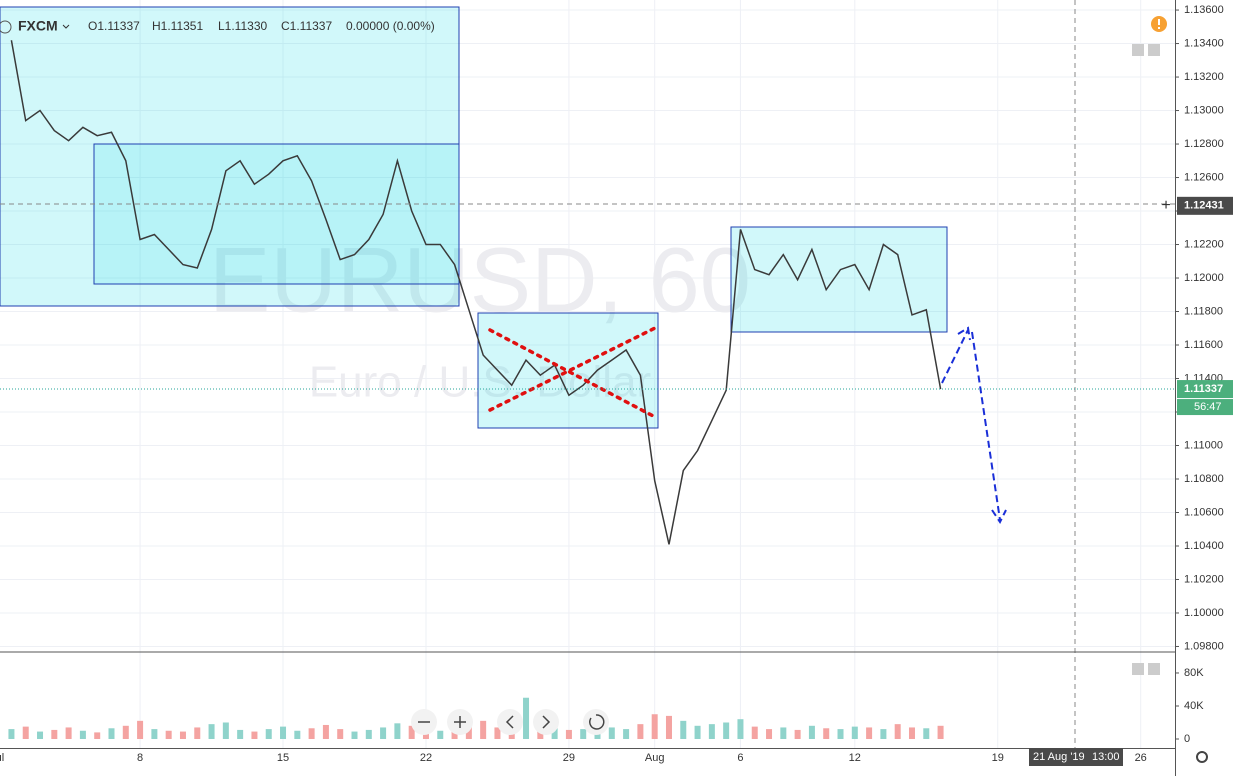  I want to click on cross-line, so click(573, 368).